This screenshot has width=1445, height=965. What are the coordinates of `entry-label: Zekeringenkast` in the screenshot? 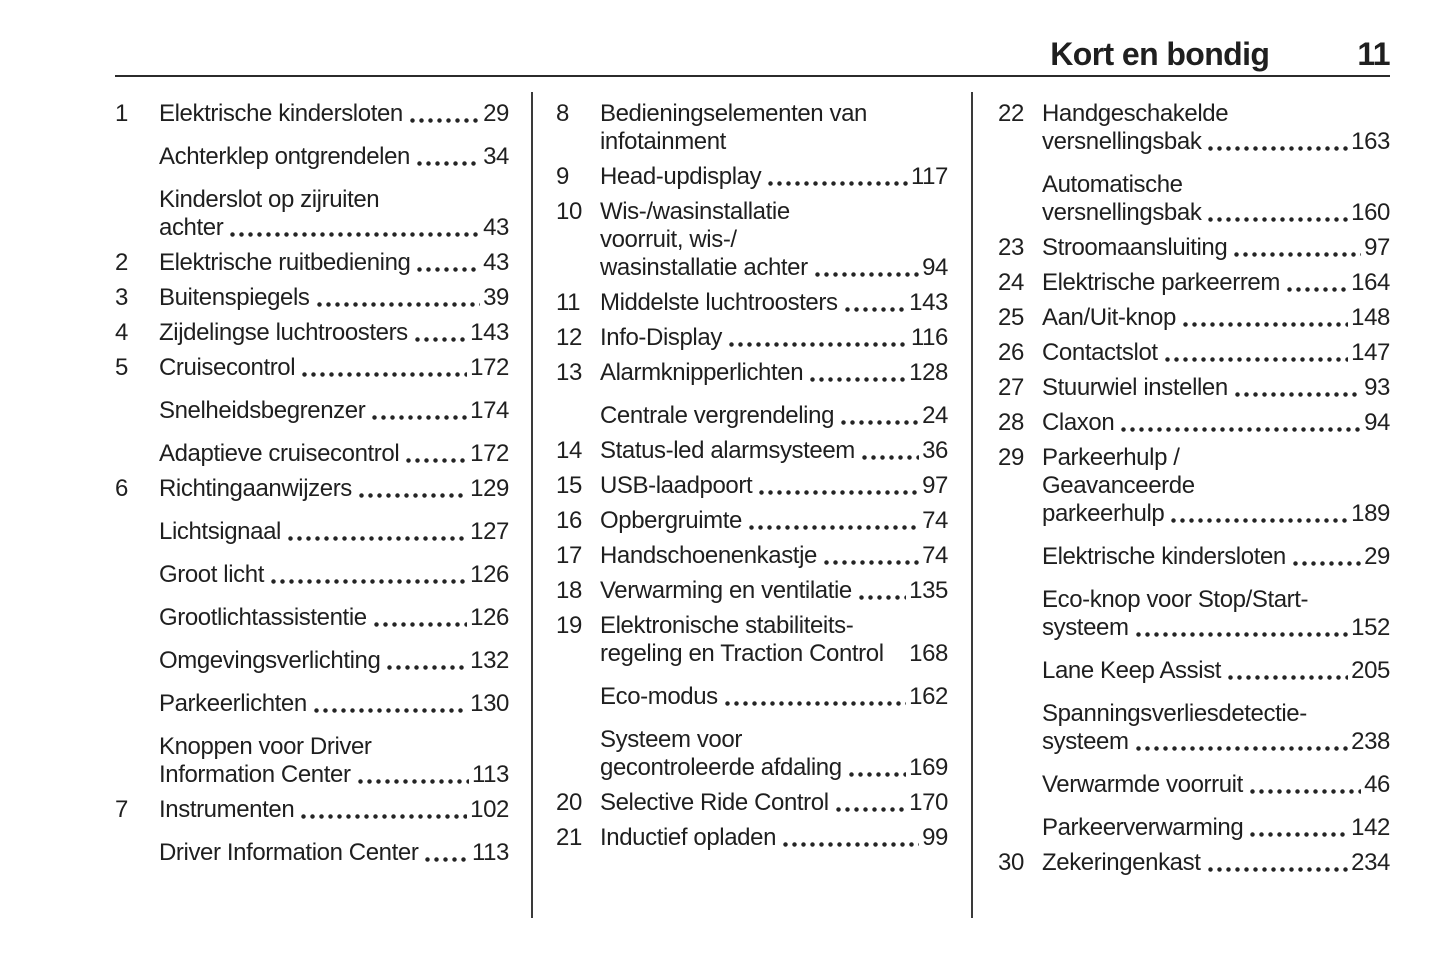 It's located at (1121, 862).